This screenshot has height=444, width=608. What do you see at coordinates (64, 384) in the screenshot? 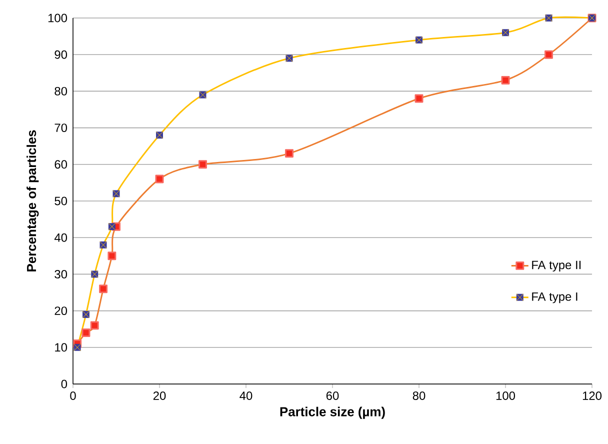
I see `y-tick-label: 0` at bounding box center [64, 384].